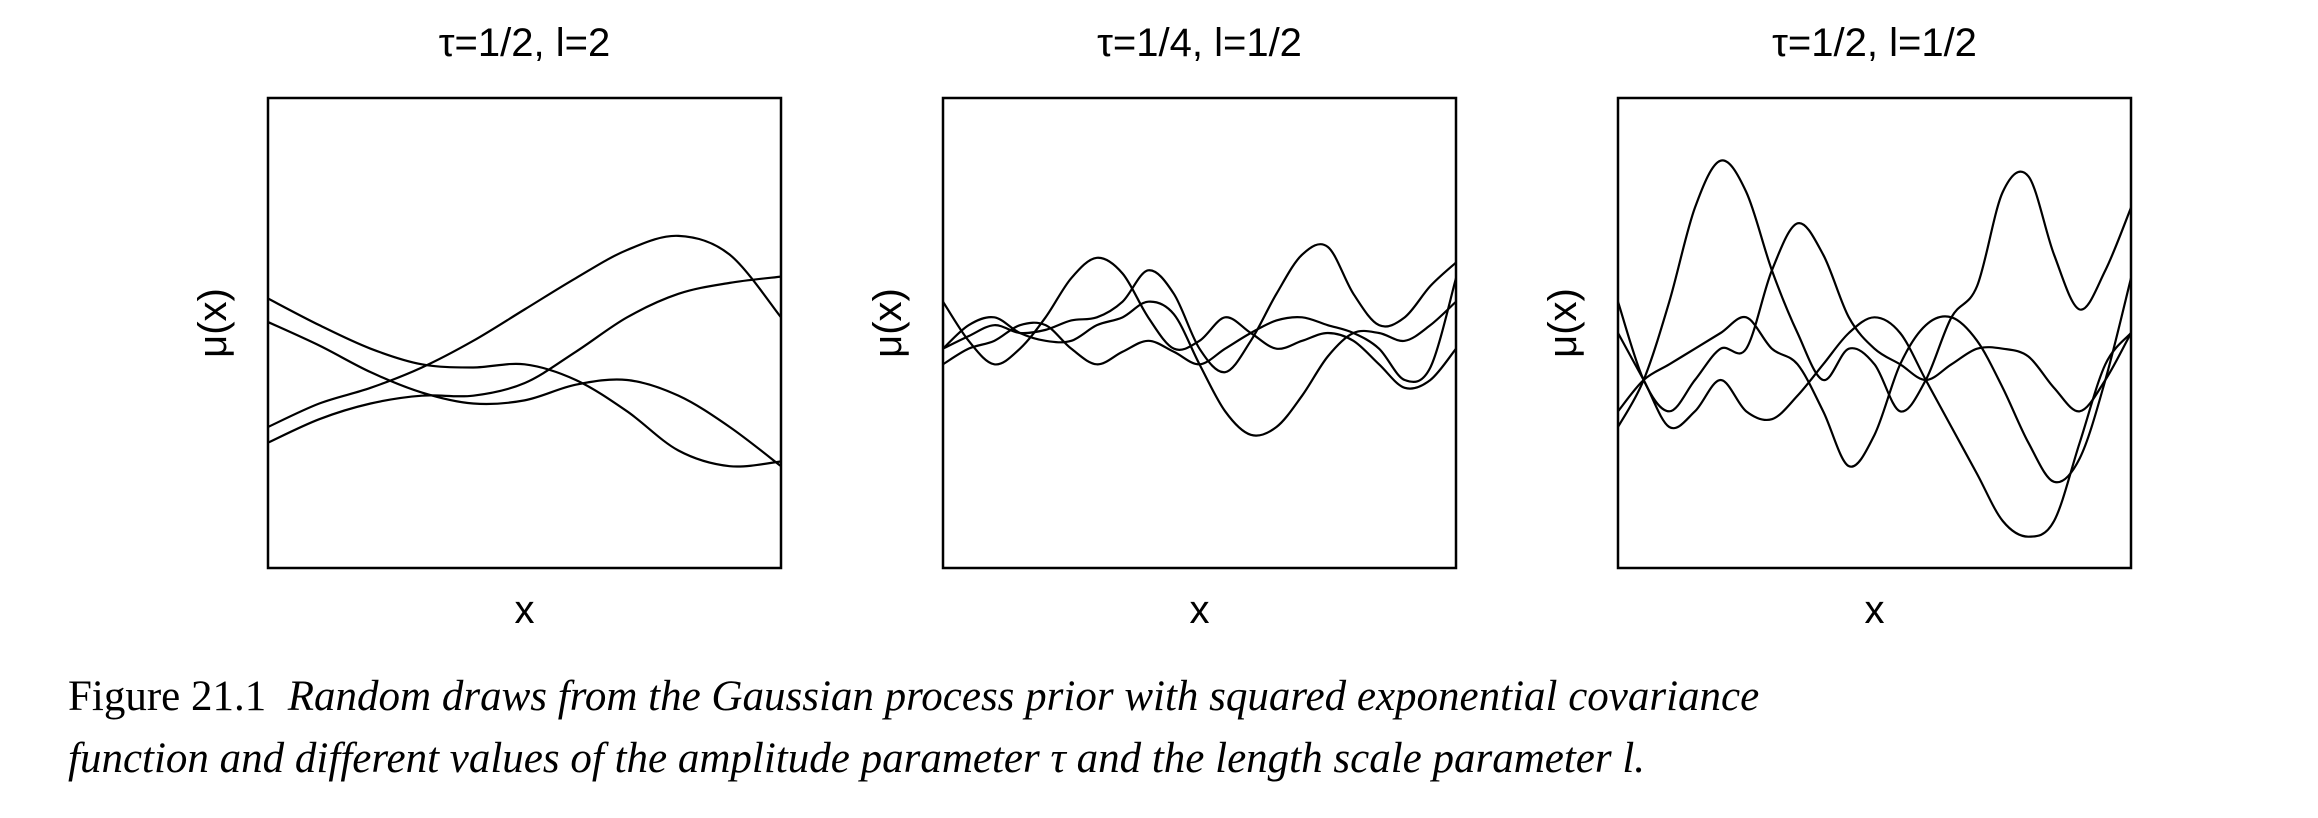 The height and width of the screenshot is (818, 2318). What do you see at coordinates (1199, 43) in the screenshot?
I see `panel-title: τ=1/4, l=1/2` at bounding box center [1199, 43].